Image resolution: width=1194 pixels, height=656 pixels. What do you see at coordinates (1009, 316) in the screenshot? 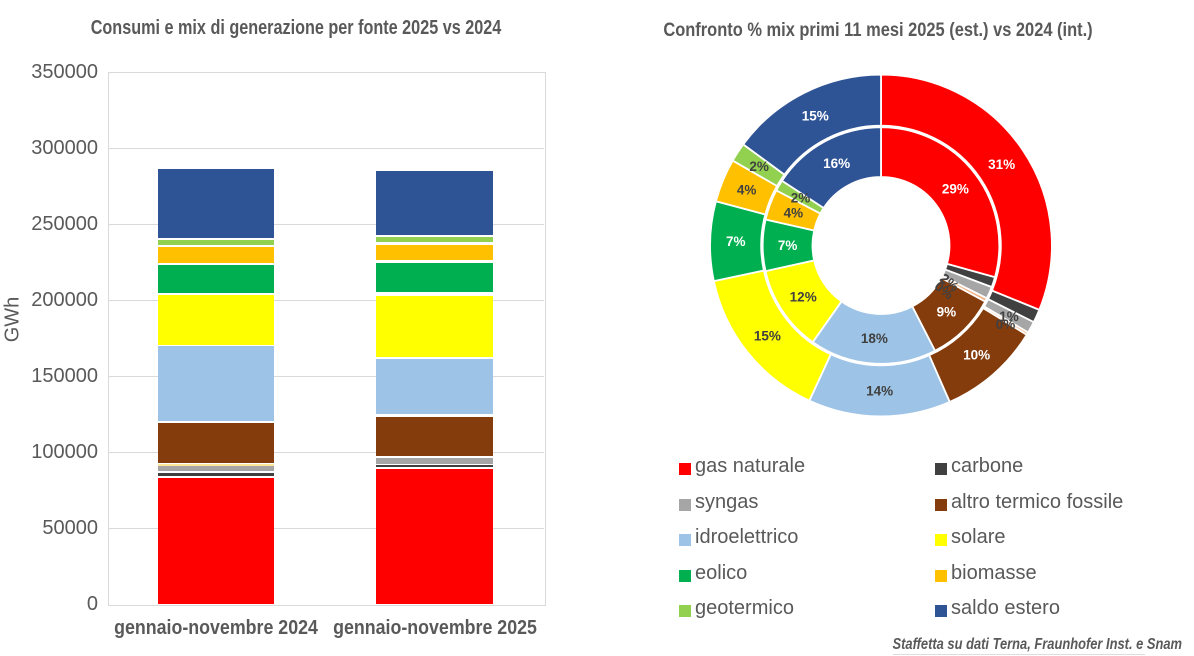
I see `svg-text: 1%` at bounding box center [1009, 316].